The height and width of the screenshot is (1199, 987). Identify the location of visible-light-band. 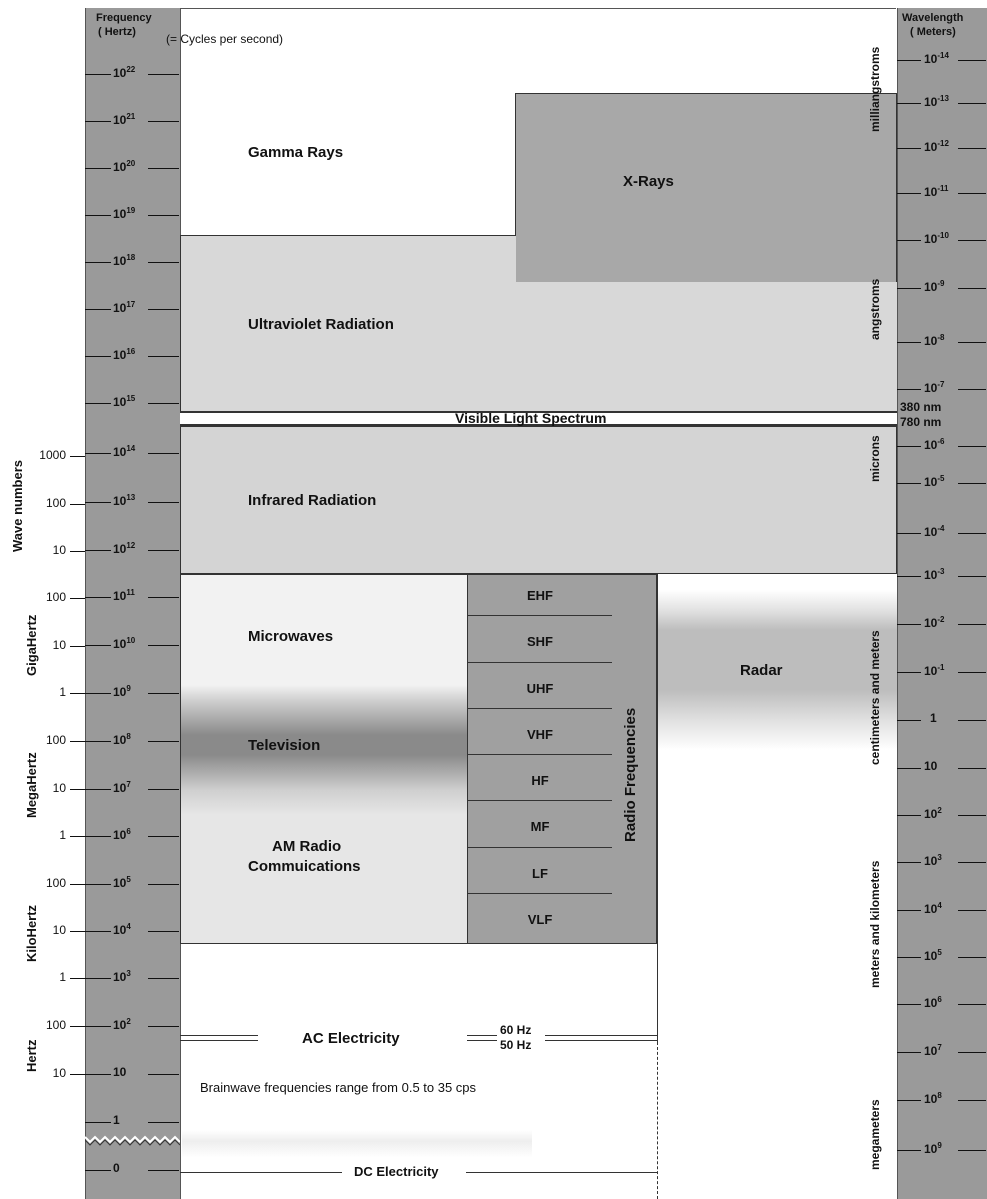
(538, 418).